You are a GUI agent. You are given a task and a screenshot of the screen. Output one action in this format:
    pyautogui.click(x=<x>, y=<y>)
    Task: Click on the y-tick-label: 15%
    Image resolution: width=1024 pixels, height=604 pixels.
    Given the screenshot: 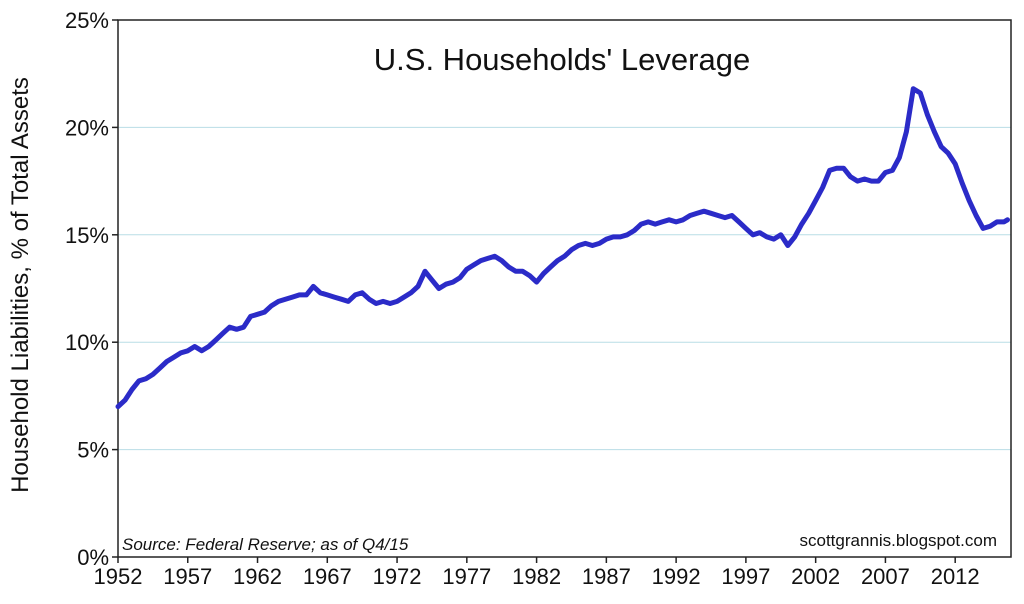 What is the action you would take?
    pyautogui.click(x=87, y=235)
    